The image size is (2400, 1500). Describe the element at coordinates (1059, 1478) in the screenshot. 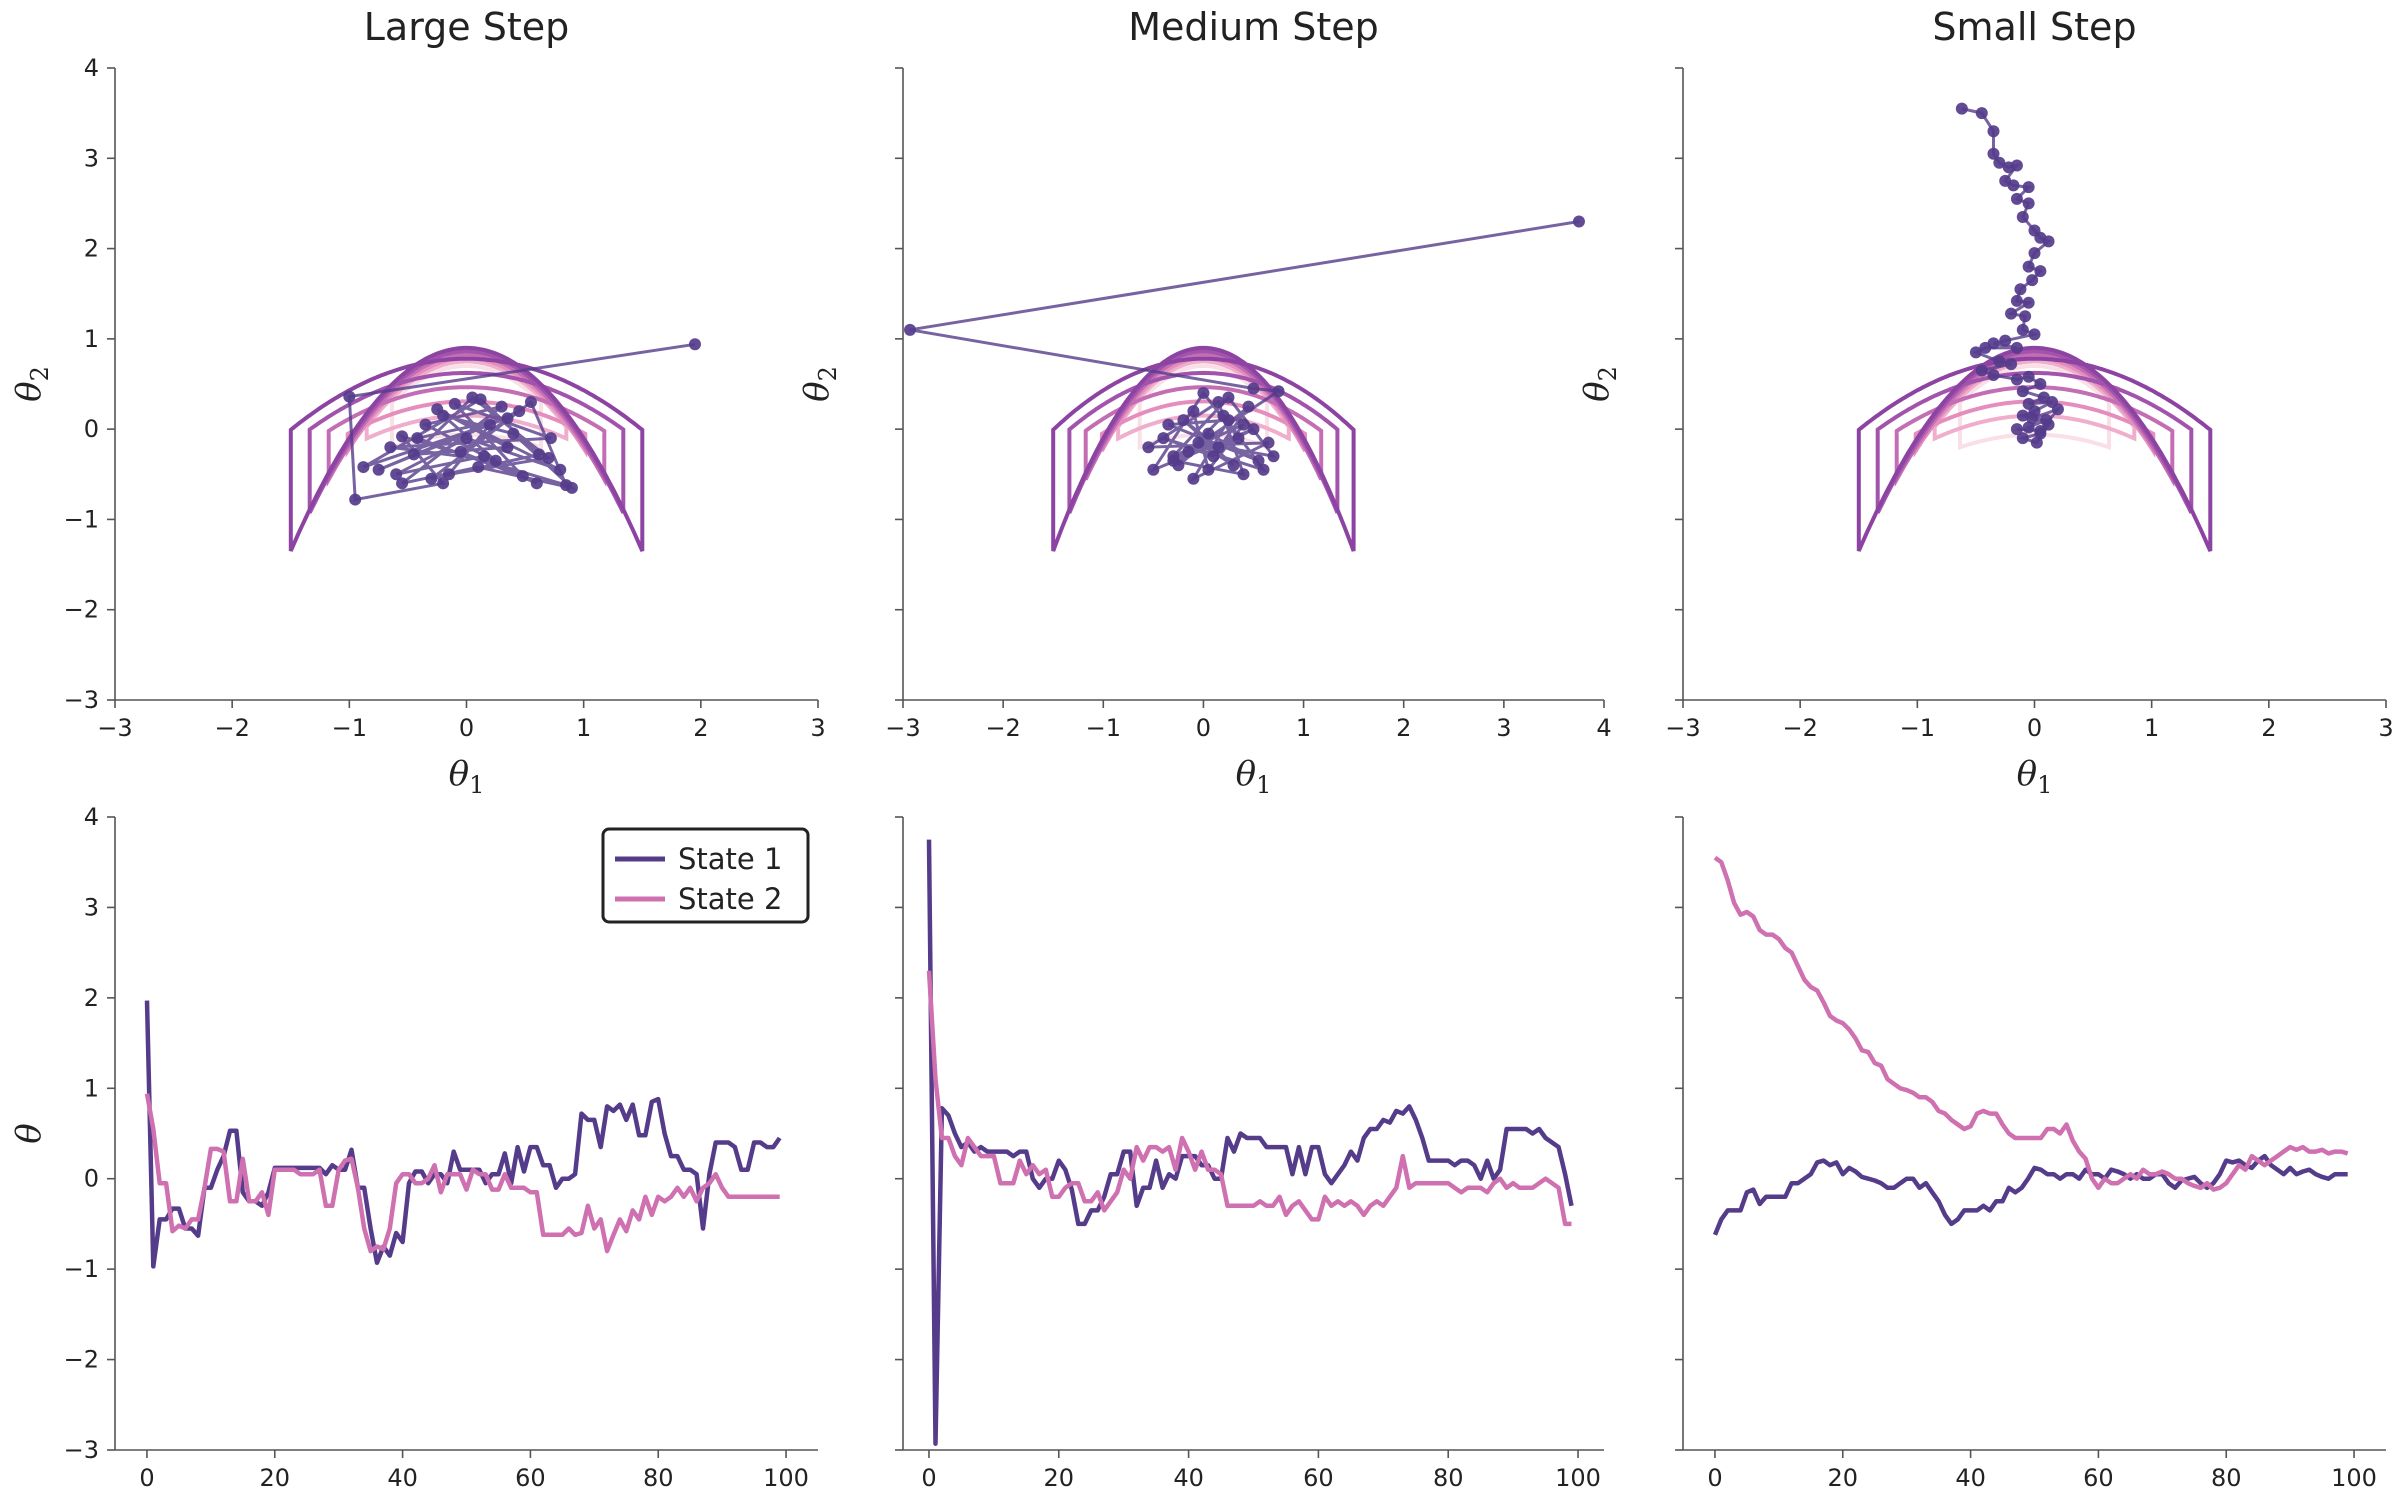

I see `x-tick-label: 20` at that location.